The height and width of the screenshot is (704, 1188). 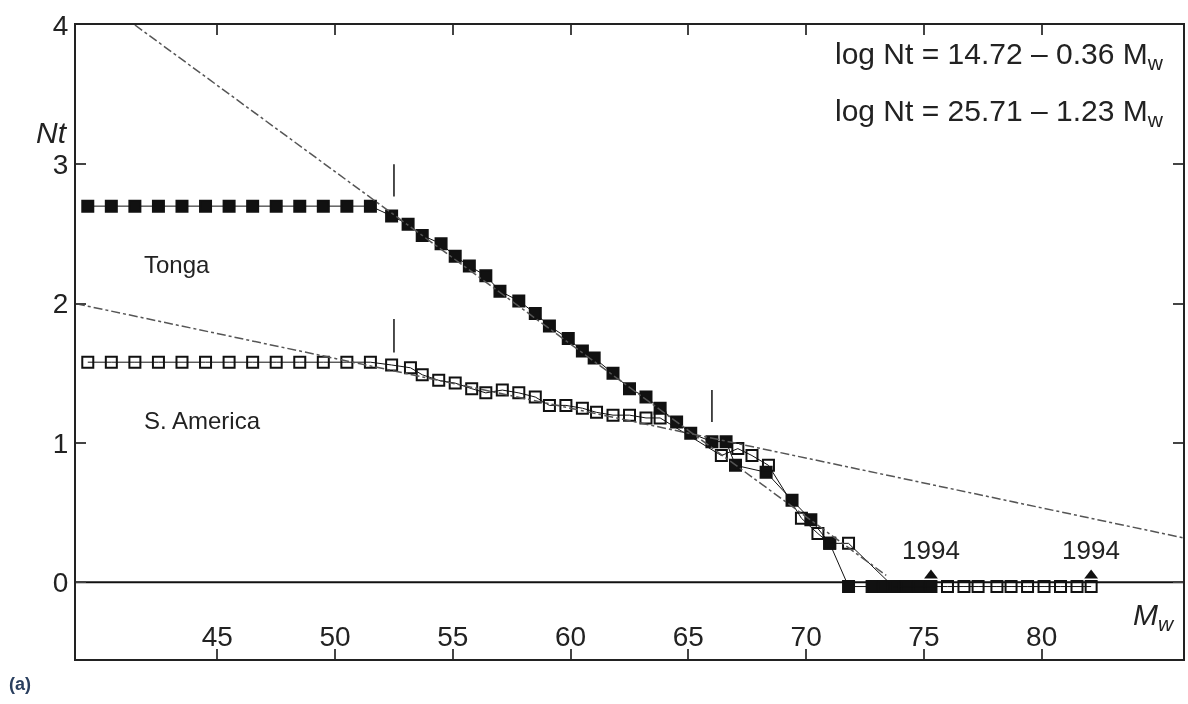 I want to click on x-axis-title: M$_{w}$, so click(x=1154, y=617).